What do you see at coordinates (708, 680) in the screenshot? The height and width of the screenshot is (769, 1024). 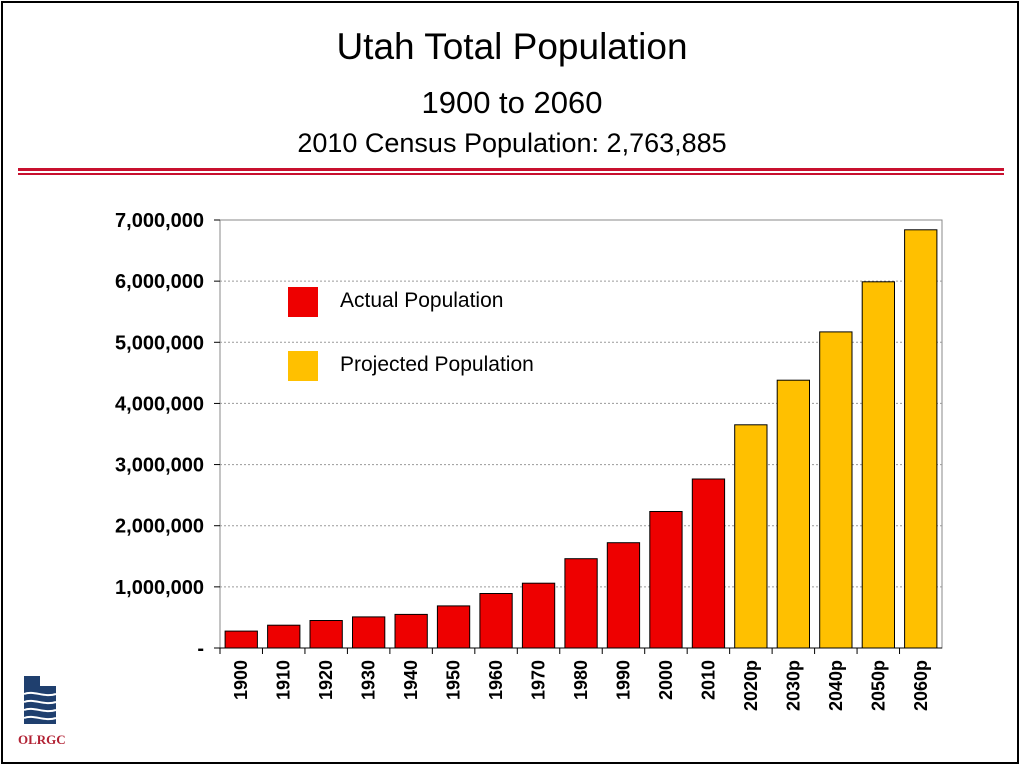 I see `x-tick-label: 2010` at bounding box center [708, 680].